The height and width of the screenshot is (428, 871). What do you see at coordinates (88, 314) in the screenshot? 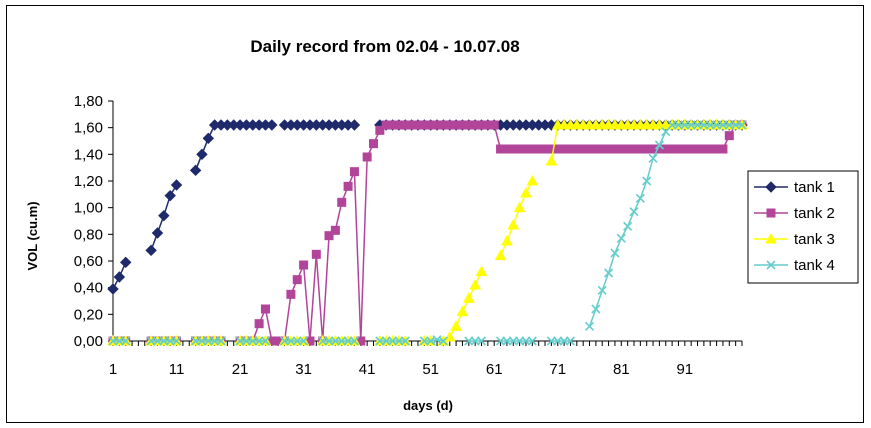
I see `y-tick-label: 0,20` at bounding box center [88, 314].